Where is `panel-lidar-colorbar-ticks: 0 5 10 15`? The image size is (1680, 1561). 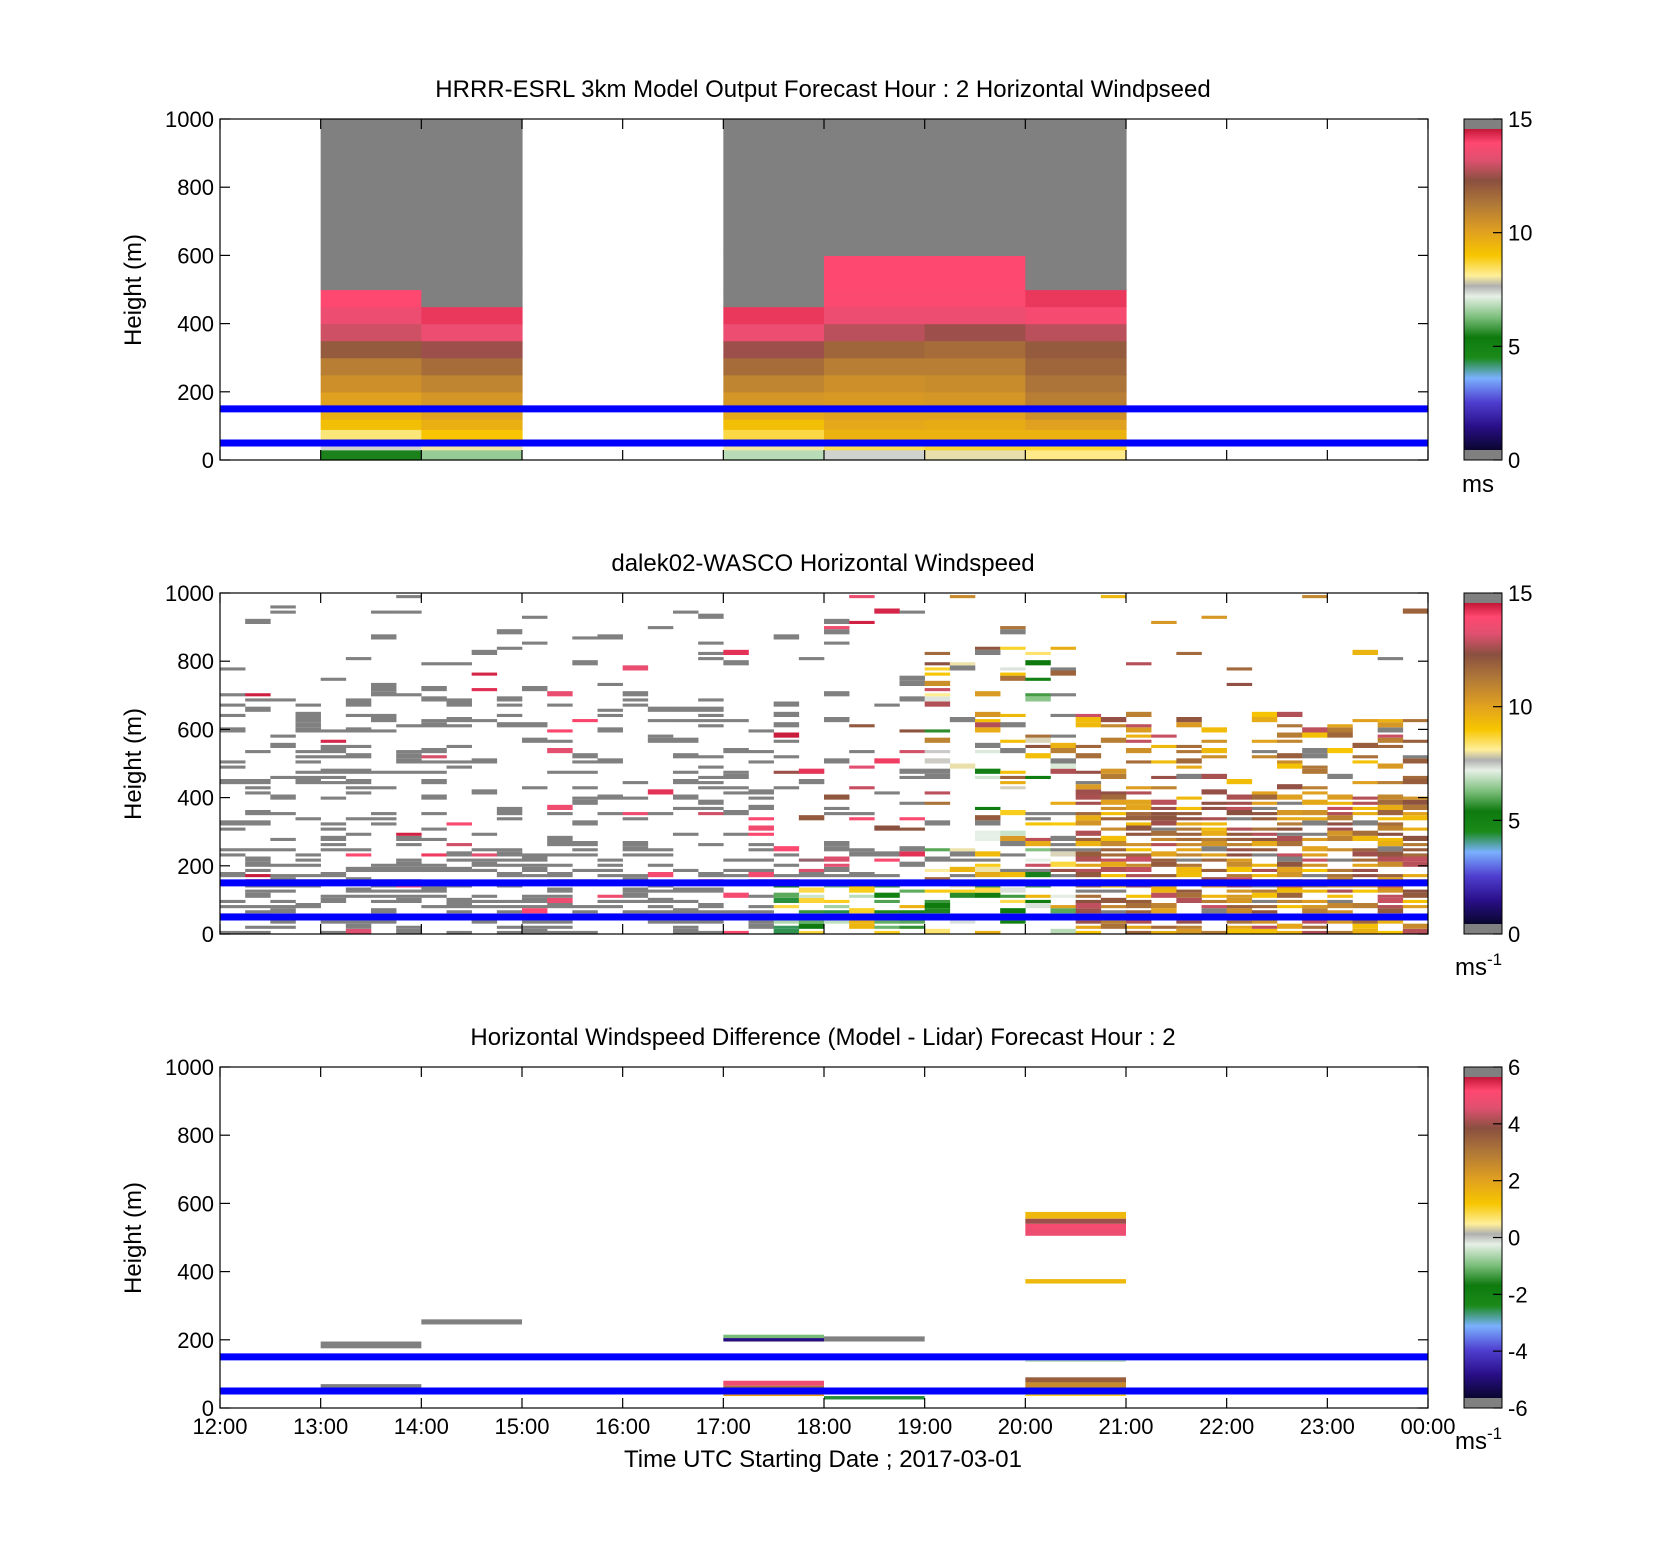 panel-lidar-colorbar-ticks: 0 5 10 15 is located at coordinates (1512, 764).